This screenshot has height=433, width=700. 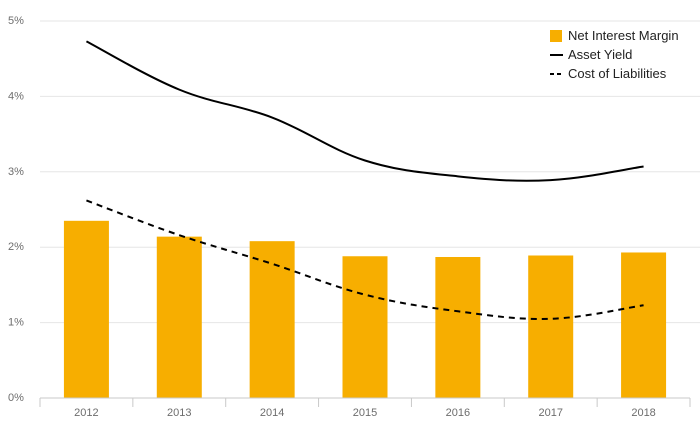 What do you see at coordinates (16, 323) in the screenshot?
I see `y-tick-label: 1%` at bounding box center [16, 323].